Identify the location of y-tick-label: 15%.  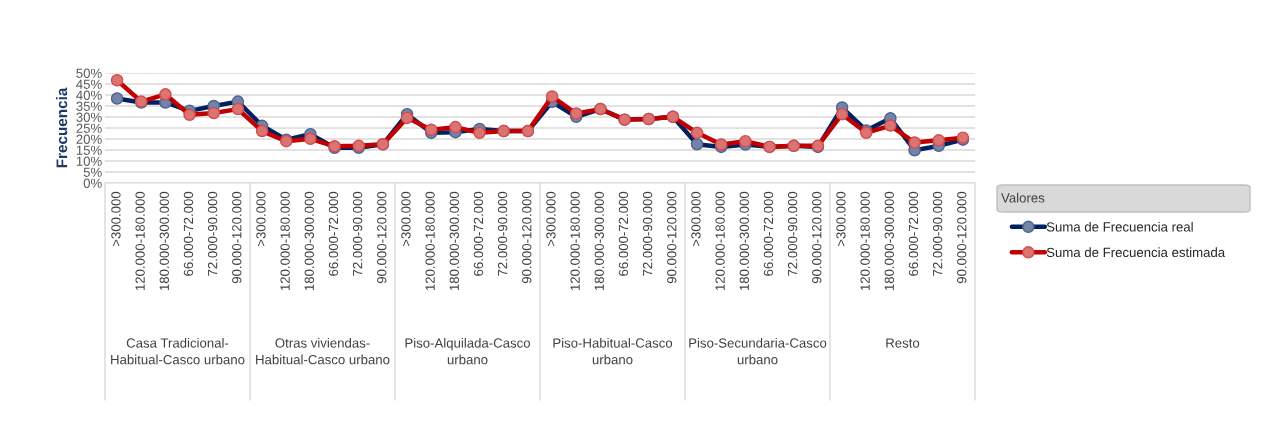
(89, 150).